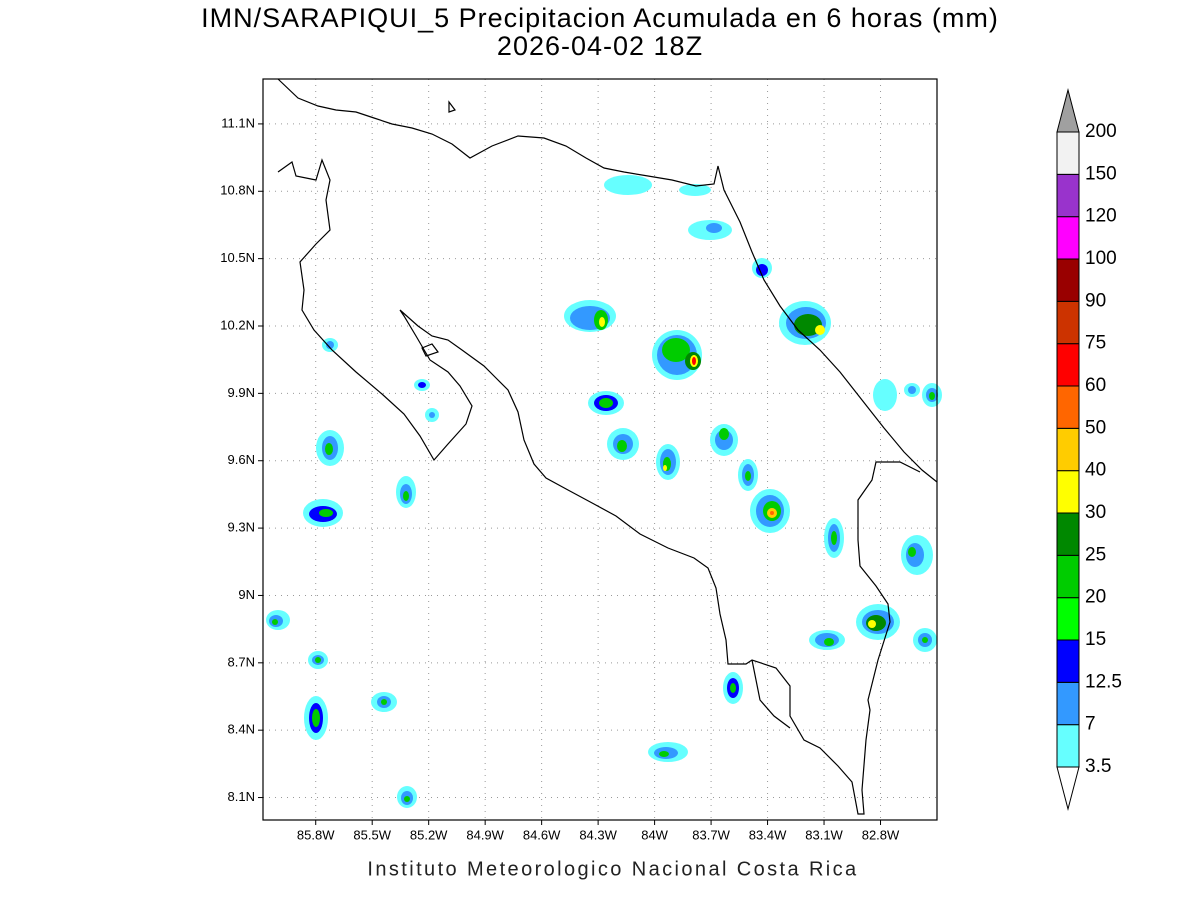  I want to click on colorbar-label: 7, so click(1090, 724).